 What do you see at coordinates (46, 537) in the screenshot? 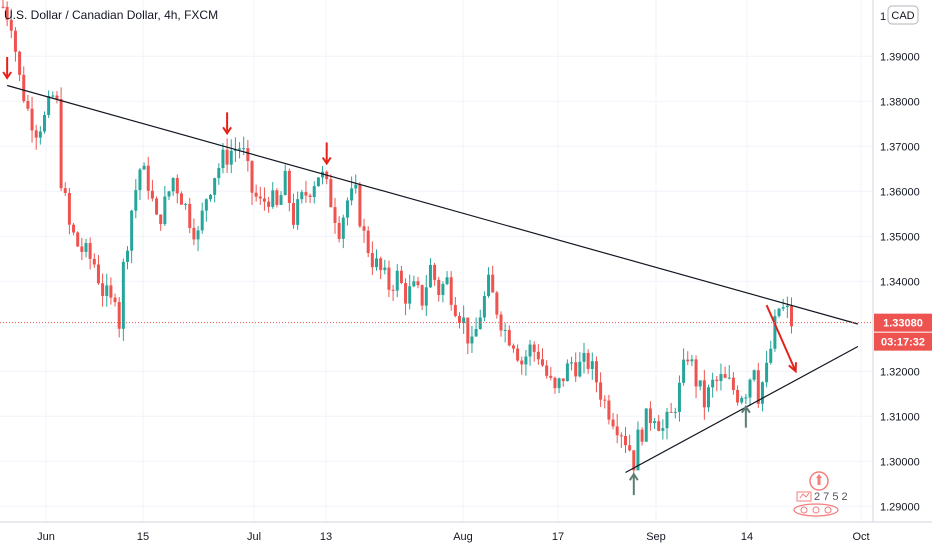
I see `x-tick-label: Jun` at bounding box center [46, 537].